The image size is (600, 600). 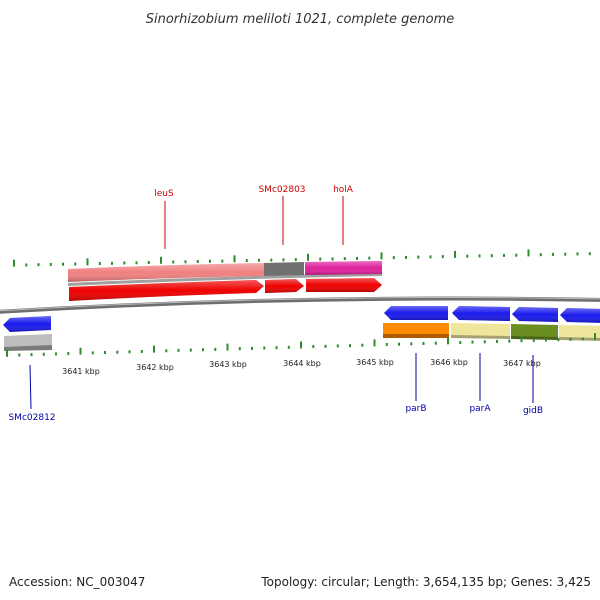 What do you see at coordinates (166, 290) in the screenshot?
I see `gene-leuS-arrow-shine` at bounding box center [166, 290].